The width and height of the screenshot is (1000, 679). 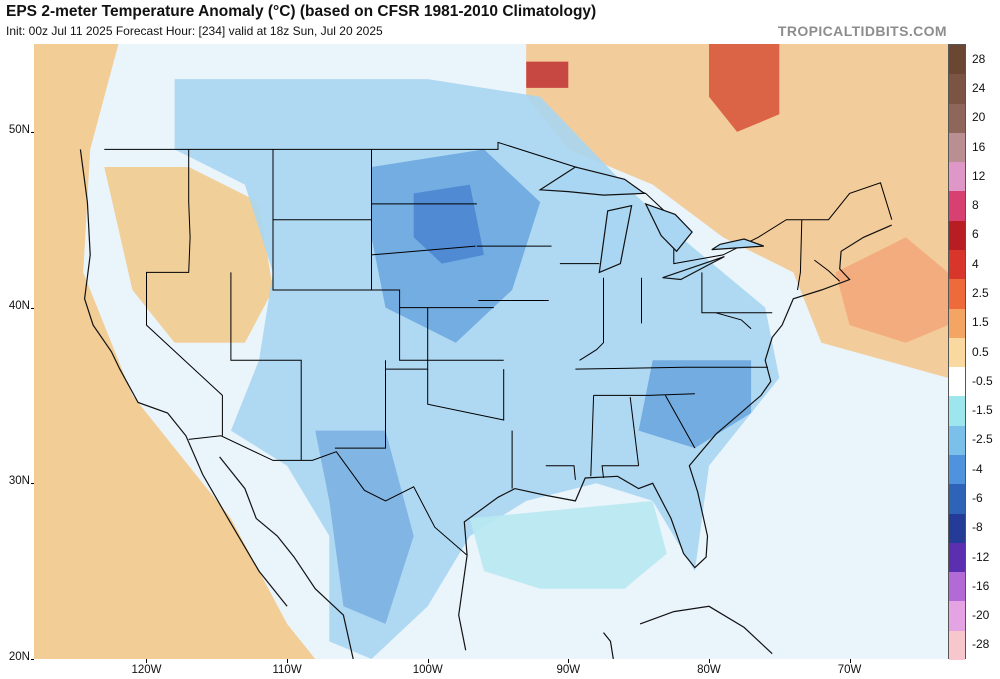 I want to click on colorbar-label: -6, so click(x=977, y=497).